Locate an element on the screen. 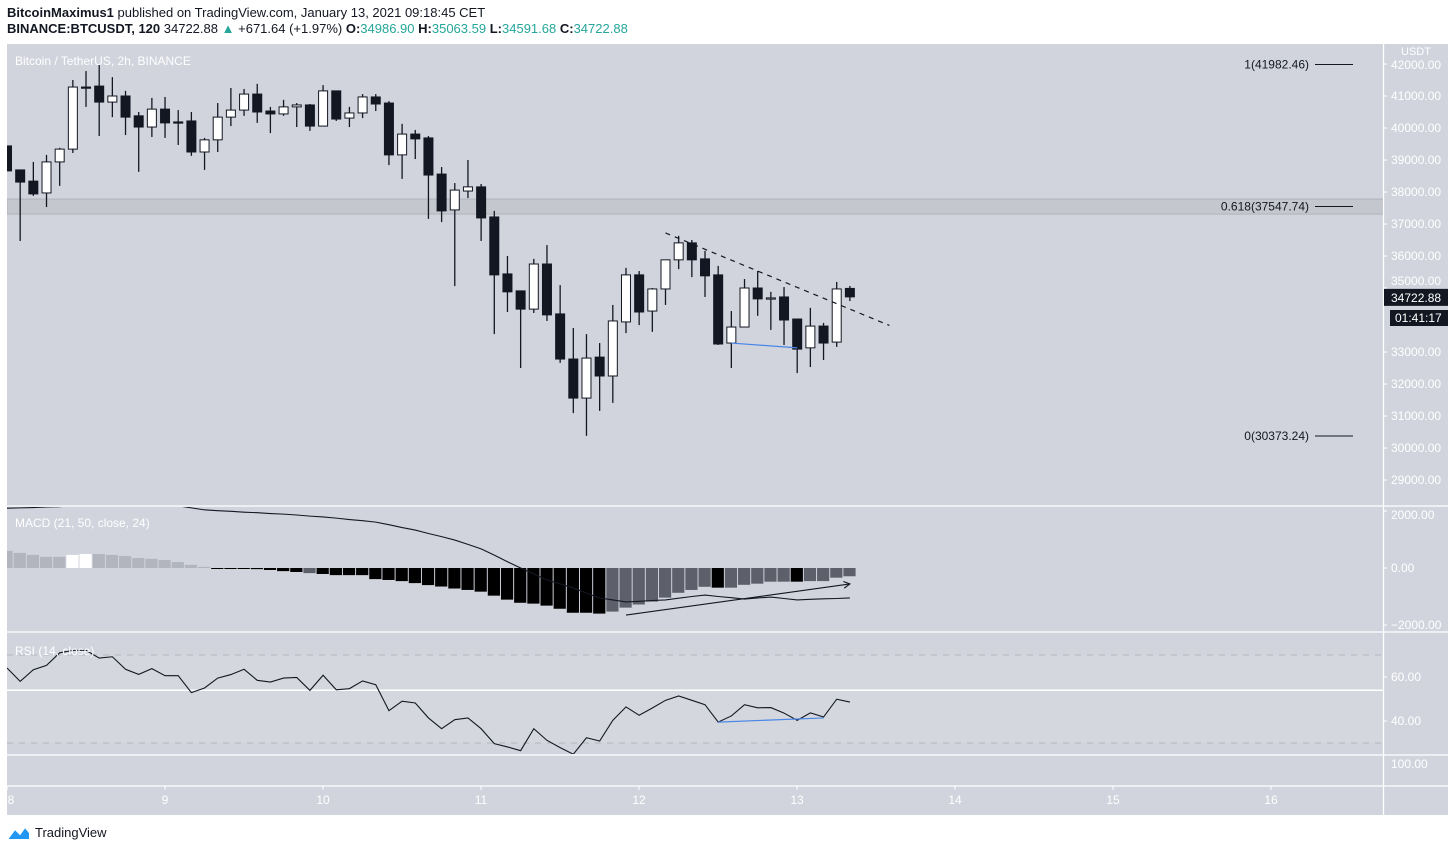 This screenshot has width=1456, height=852. time-tick-label: 14 is located at coordinates (955, 800).